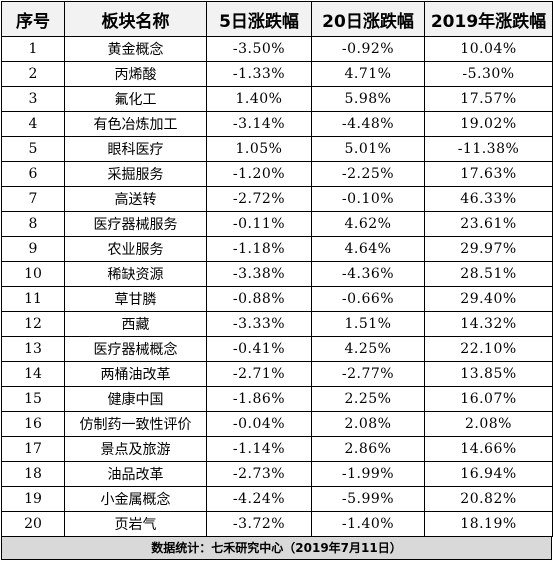  Describe the element at coordinates (33, 299) in the screenshot. I see `cell-index: 11` at that location.